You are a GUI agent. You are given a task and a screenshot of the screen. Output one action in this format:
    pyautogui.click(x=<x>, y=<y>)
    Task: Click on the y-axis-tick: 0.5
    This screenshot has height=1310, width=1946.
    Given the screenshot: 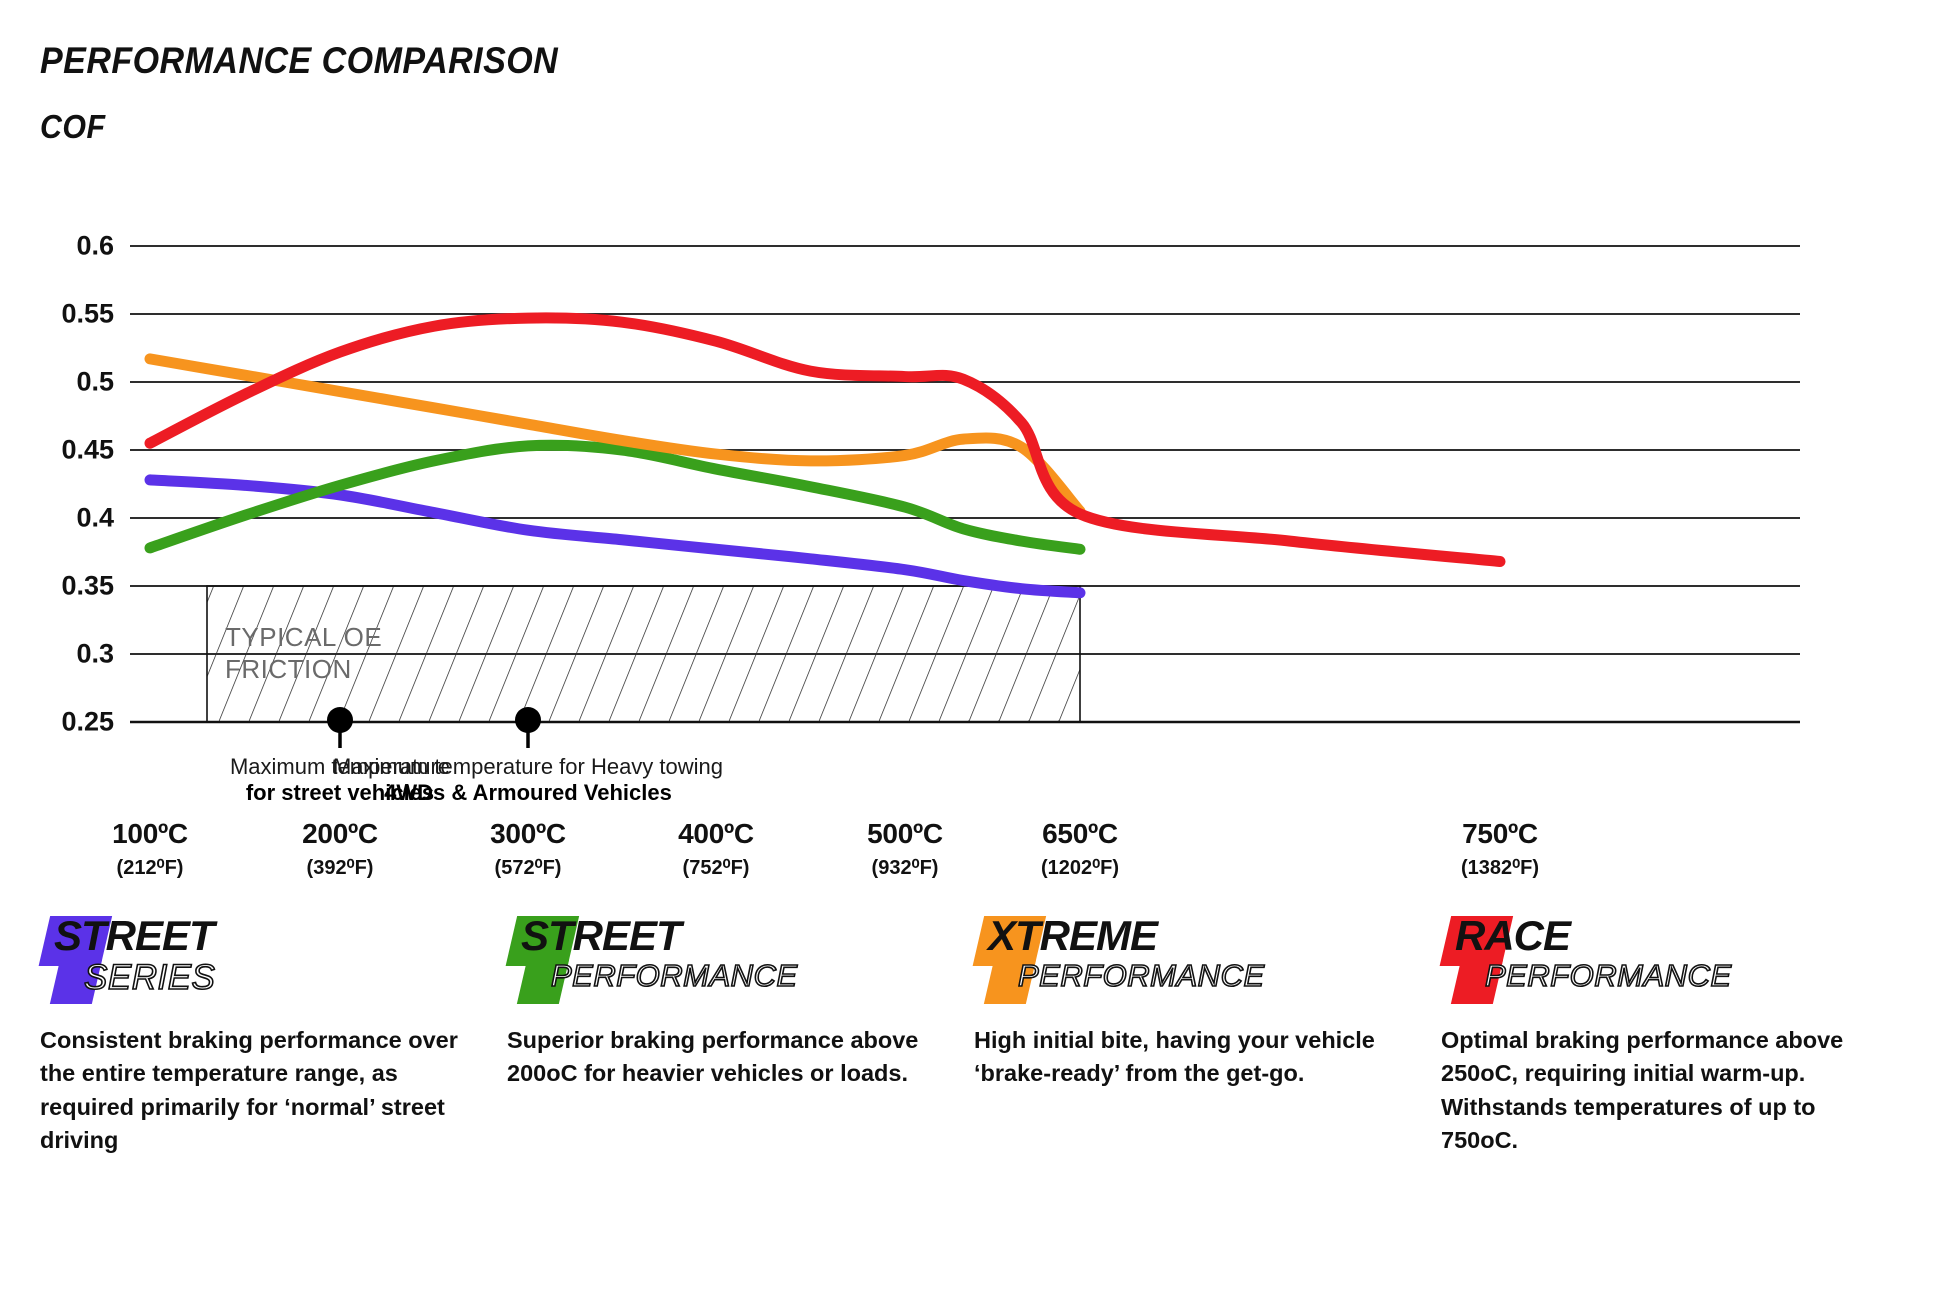 What is the action you would take?
    pyautogui.click(x=95, y=381)
    